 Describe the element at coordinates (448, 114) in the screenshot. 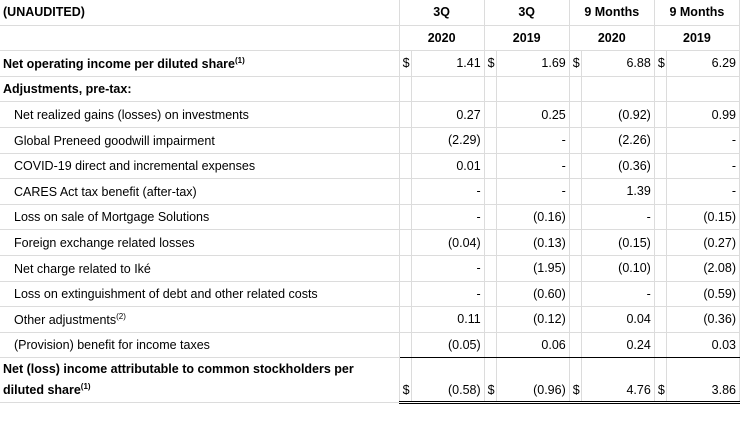

I see `cell-value: 0.27` at that location.